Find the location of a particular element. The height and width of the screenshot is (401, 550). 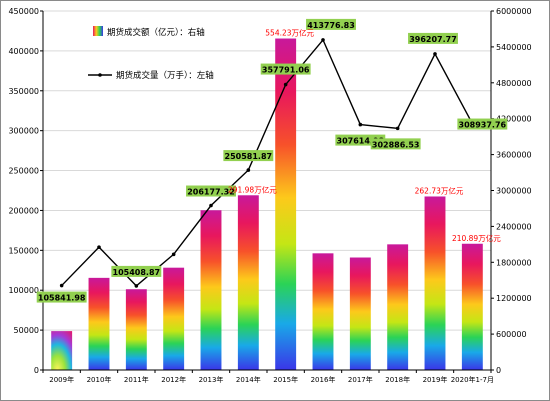

volume-label: 357791.06 is located at coordinates (286, 70).